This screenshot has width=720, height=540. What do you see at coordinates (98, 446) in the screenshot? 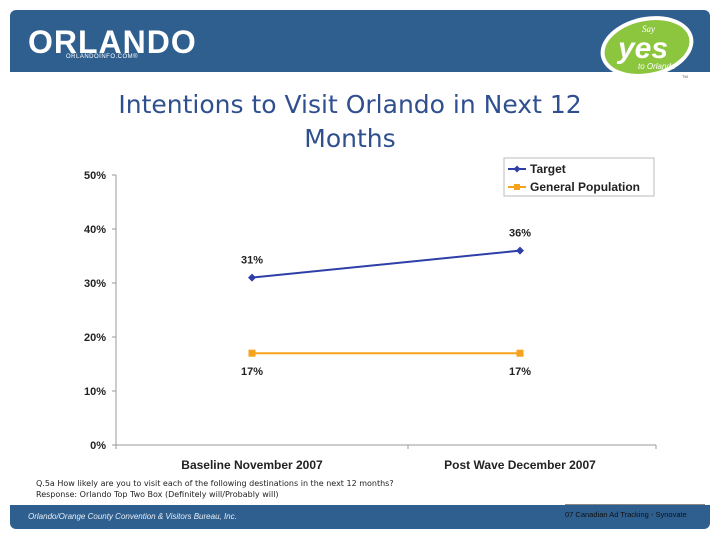
I see `y-tick-label: 0%` at bounding box center [98, 446].